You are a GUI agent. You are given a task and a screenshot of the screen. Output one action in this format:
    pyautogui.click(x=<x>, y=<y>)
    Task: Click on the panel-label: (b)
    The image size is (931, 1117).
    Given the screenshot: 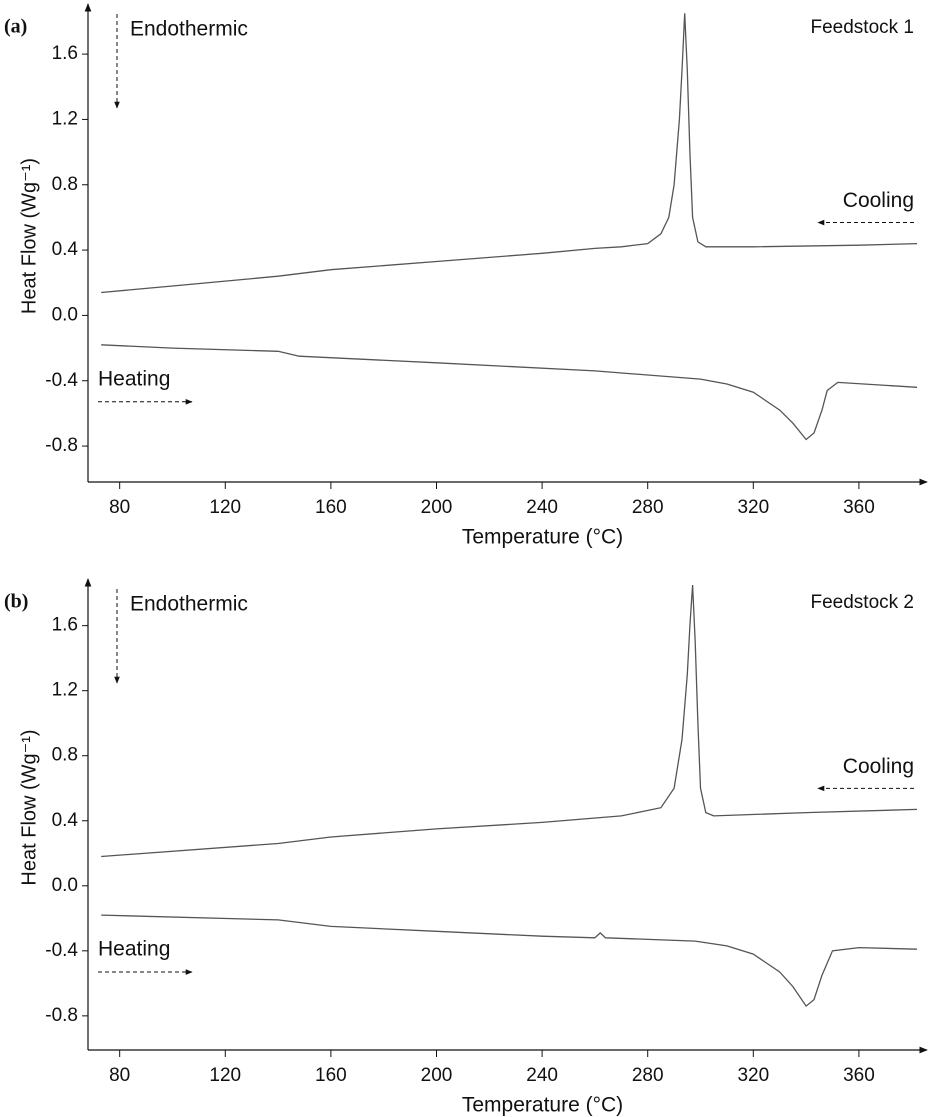 What is the action you would take?
    pyautogui.click(x=16, y=602)
    